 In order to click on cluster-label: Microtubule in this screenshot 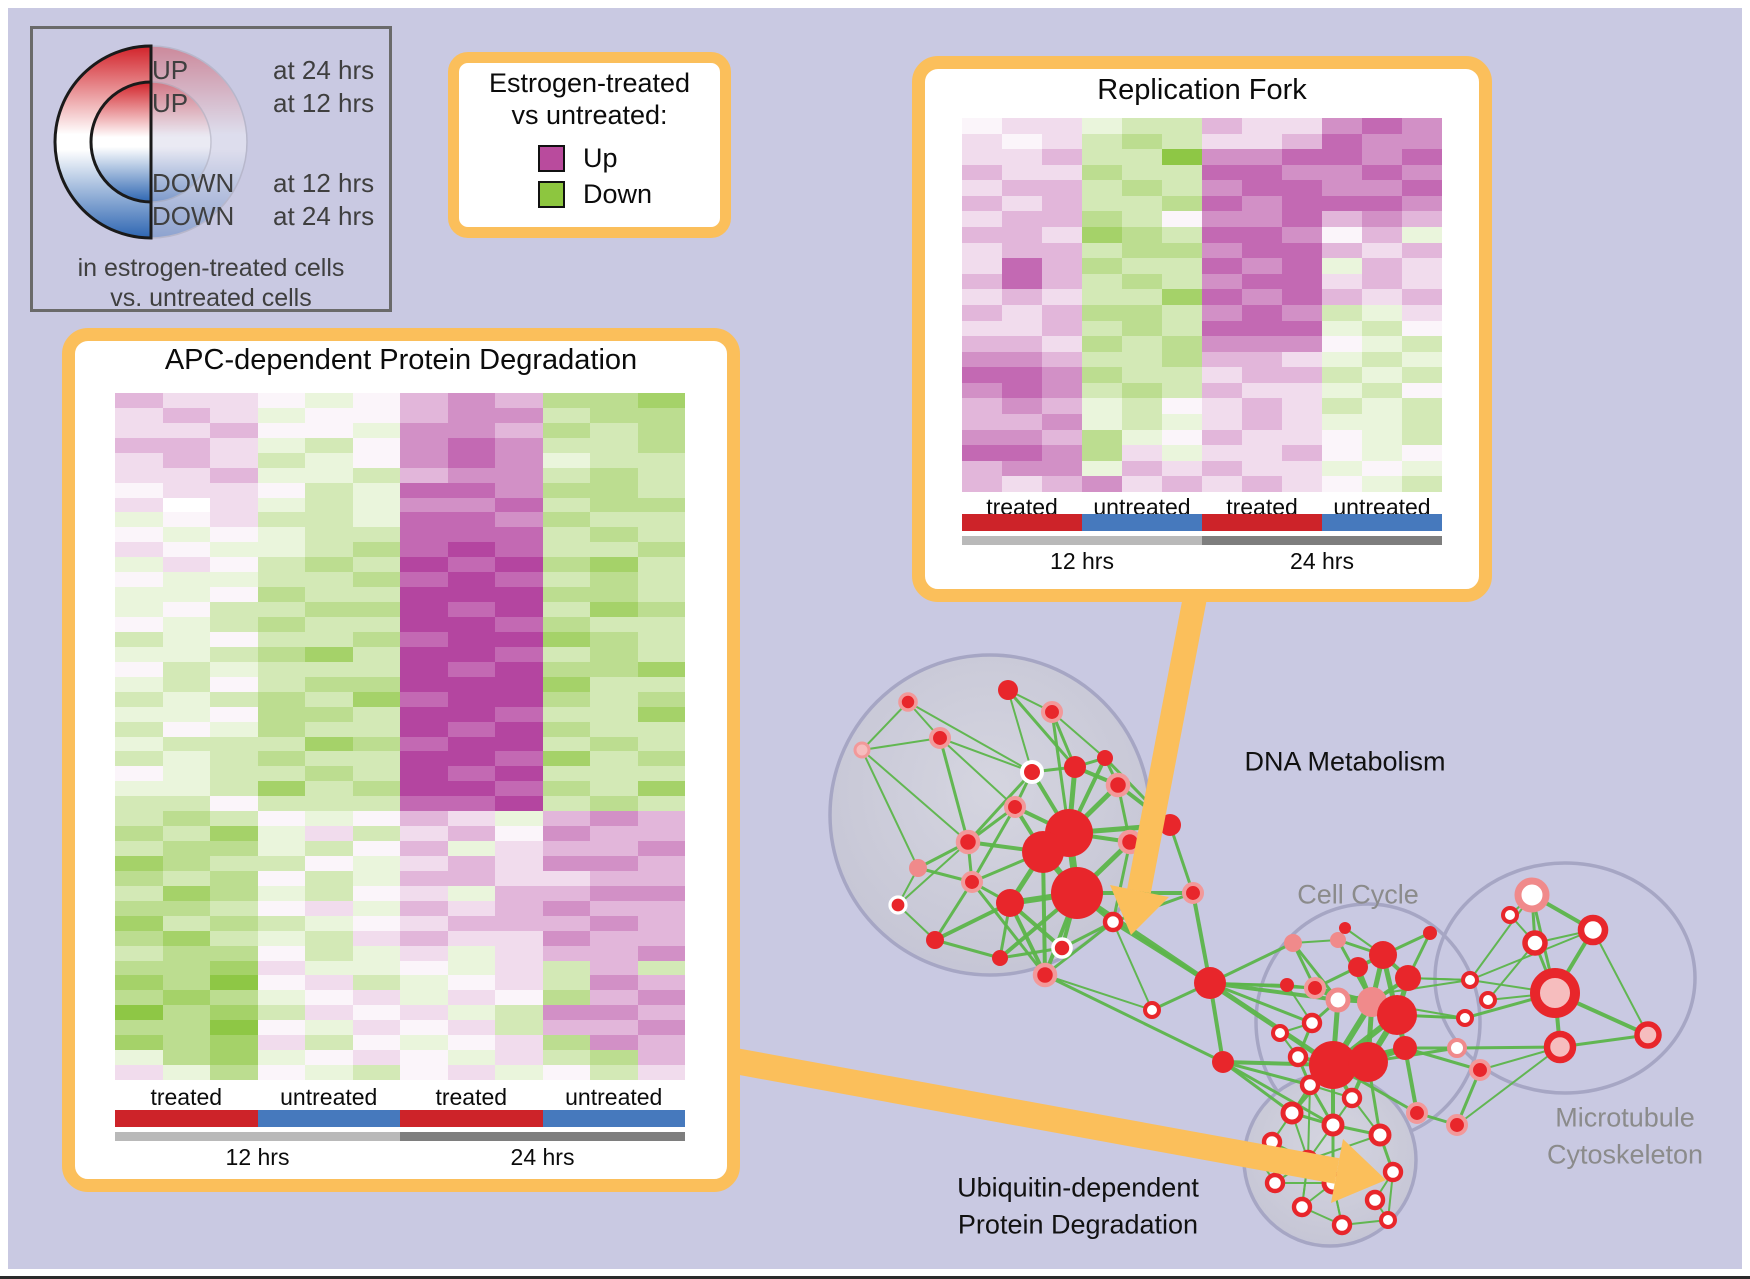, I will do `click(1625, 1117)`.